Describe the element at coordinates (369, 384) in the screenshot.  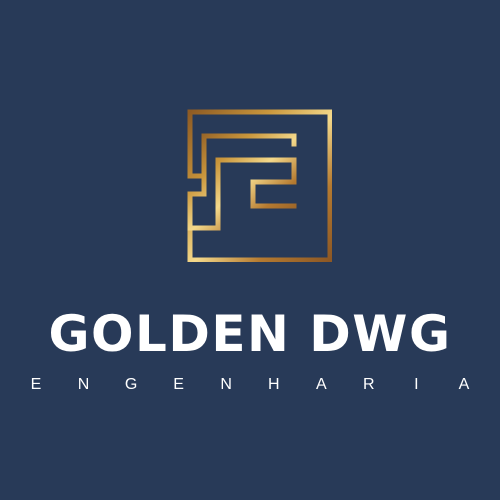
I see `tagline-letter: R` at that location.